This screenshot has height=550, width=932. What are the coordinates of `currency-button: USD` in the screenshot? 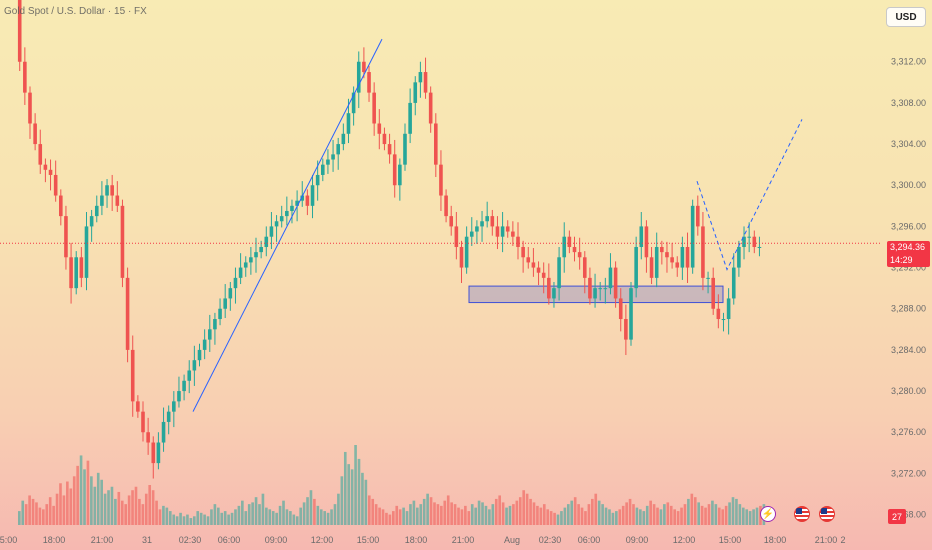 It's located at (906, 17).